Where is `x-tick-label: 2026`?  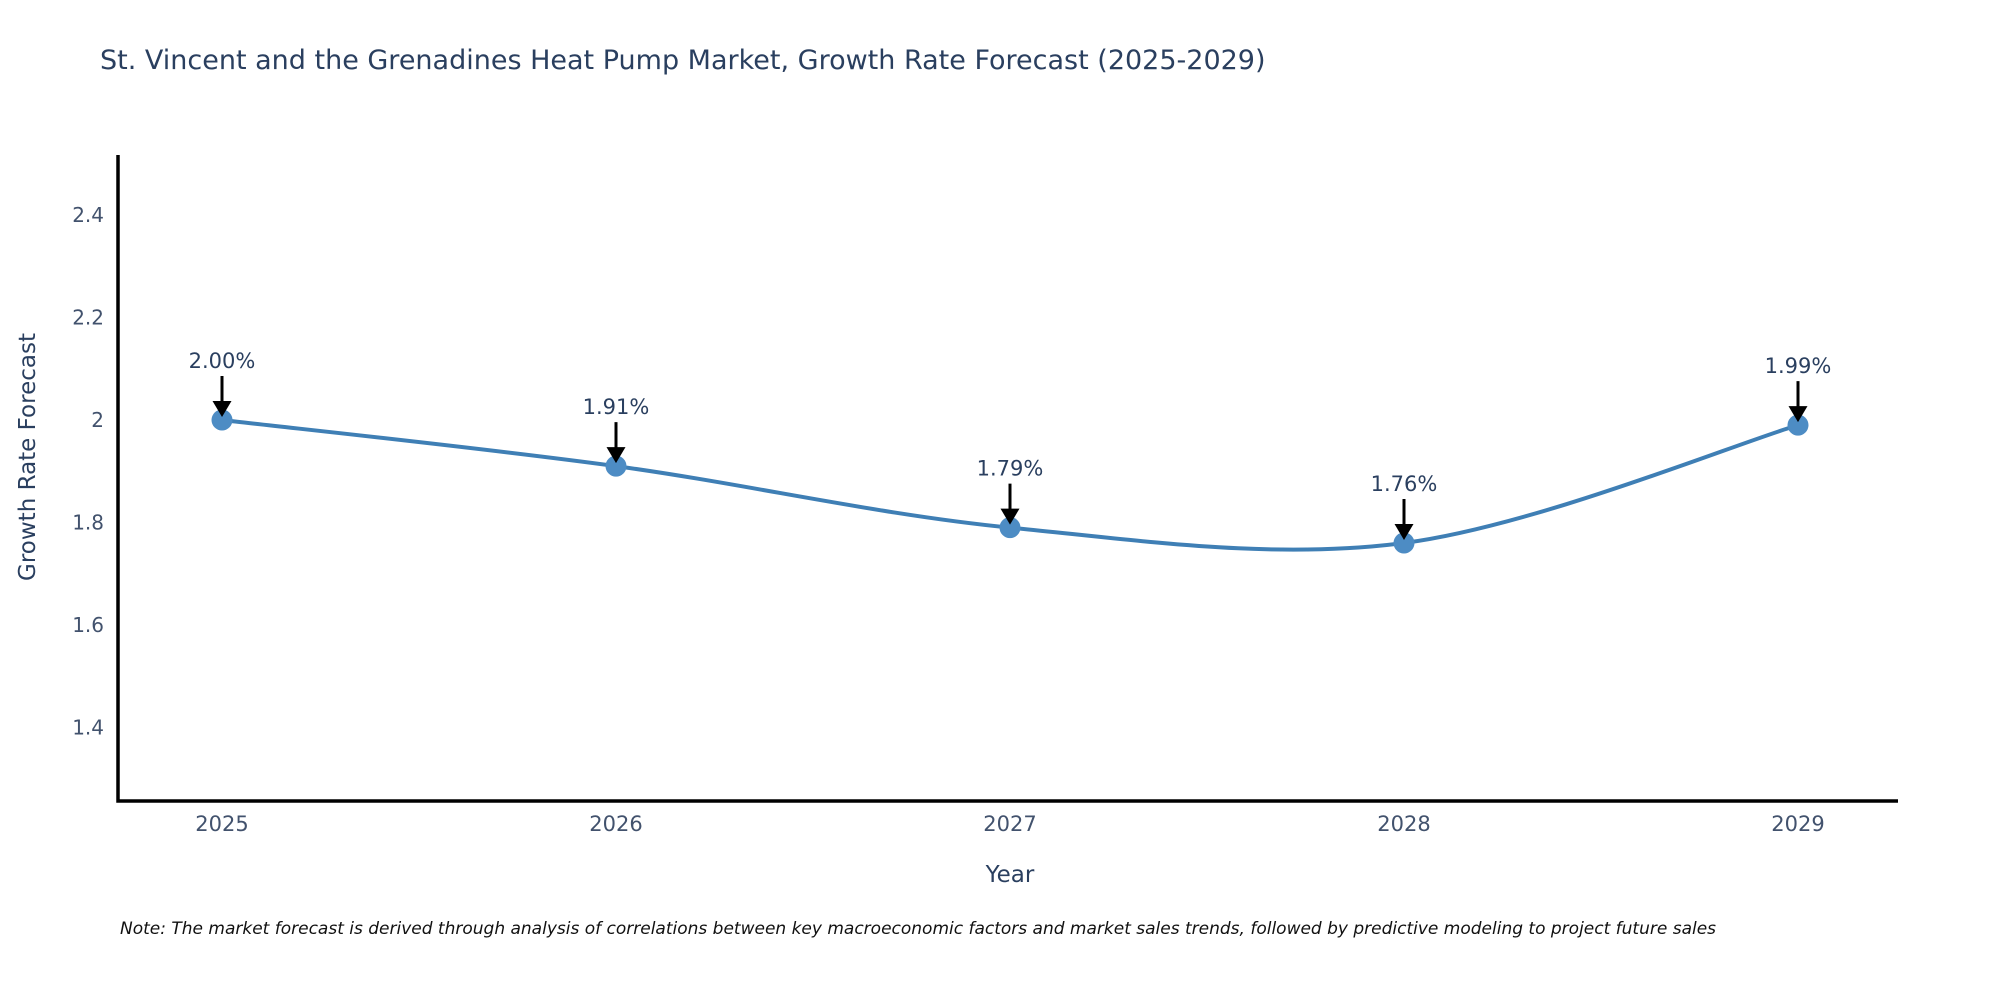
x-tick-label: 2026 is located at coordinates (615, 824).